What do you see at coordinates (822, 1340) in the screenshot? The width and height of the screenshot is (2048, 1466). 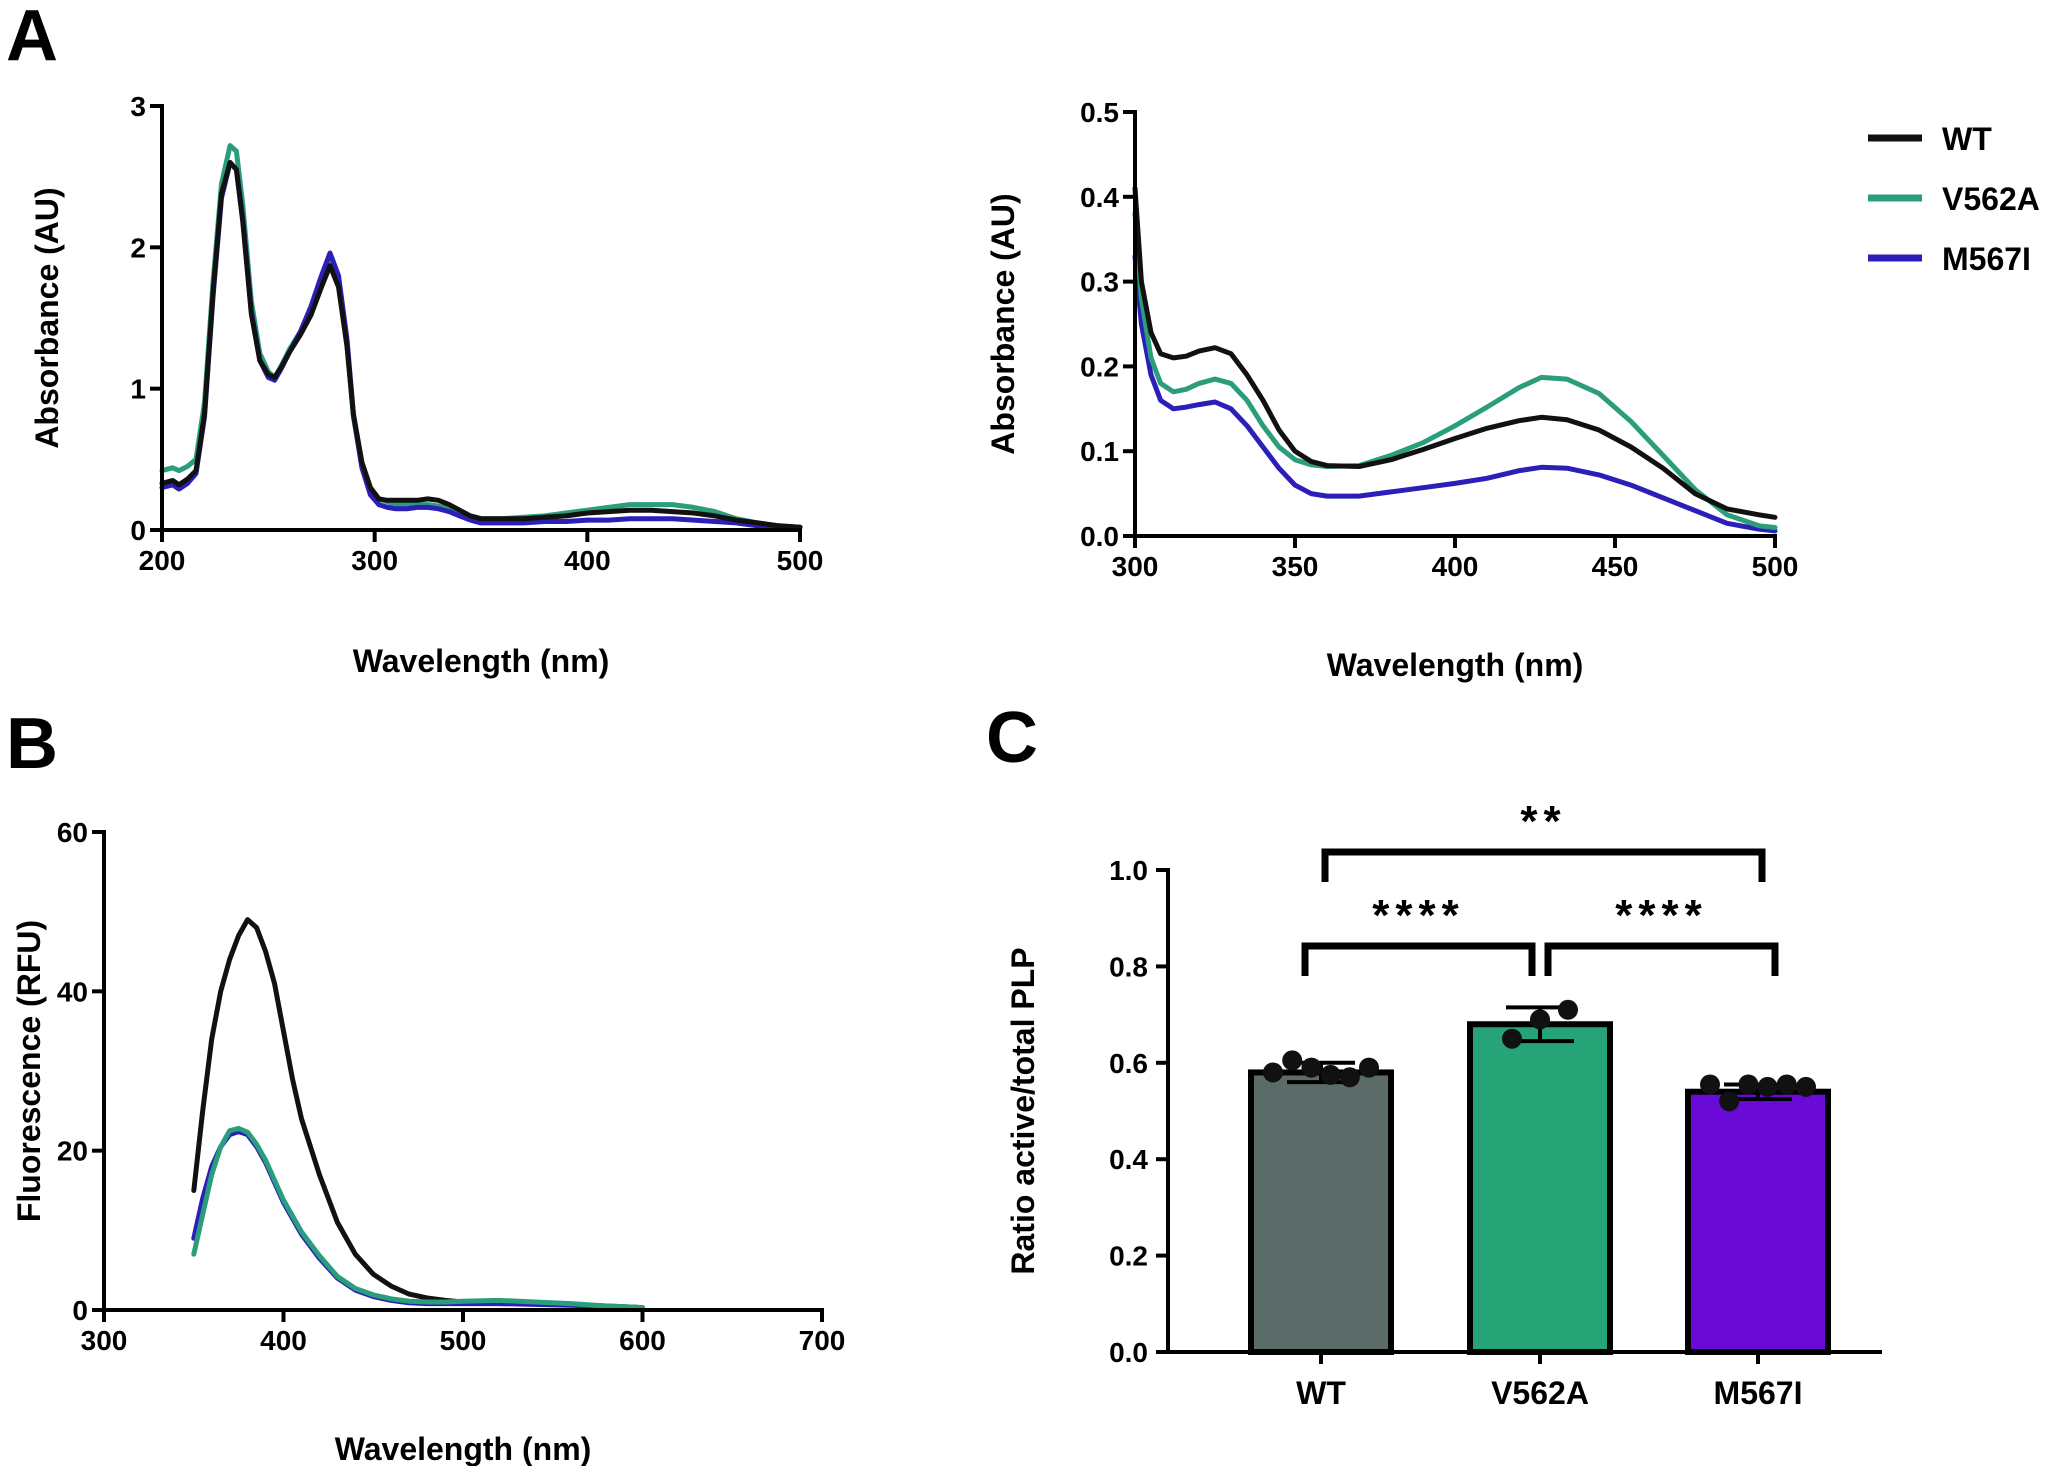 I see `x-tick-label: 700` at bounding box center [822, 1340].